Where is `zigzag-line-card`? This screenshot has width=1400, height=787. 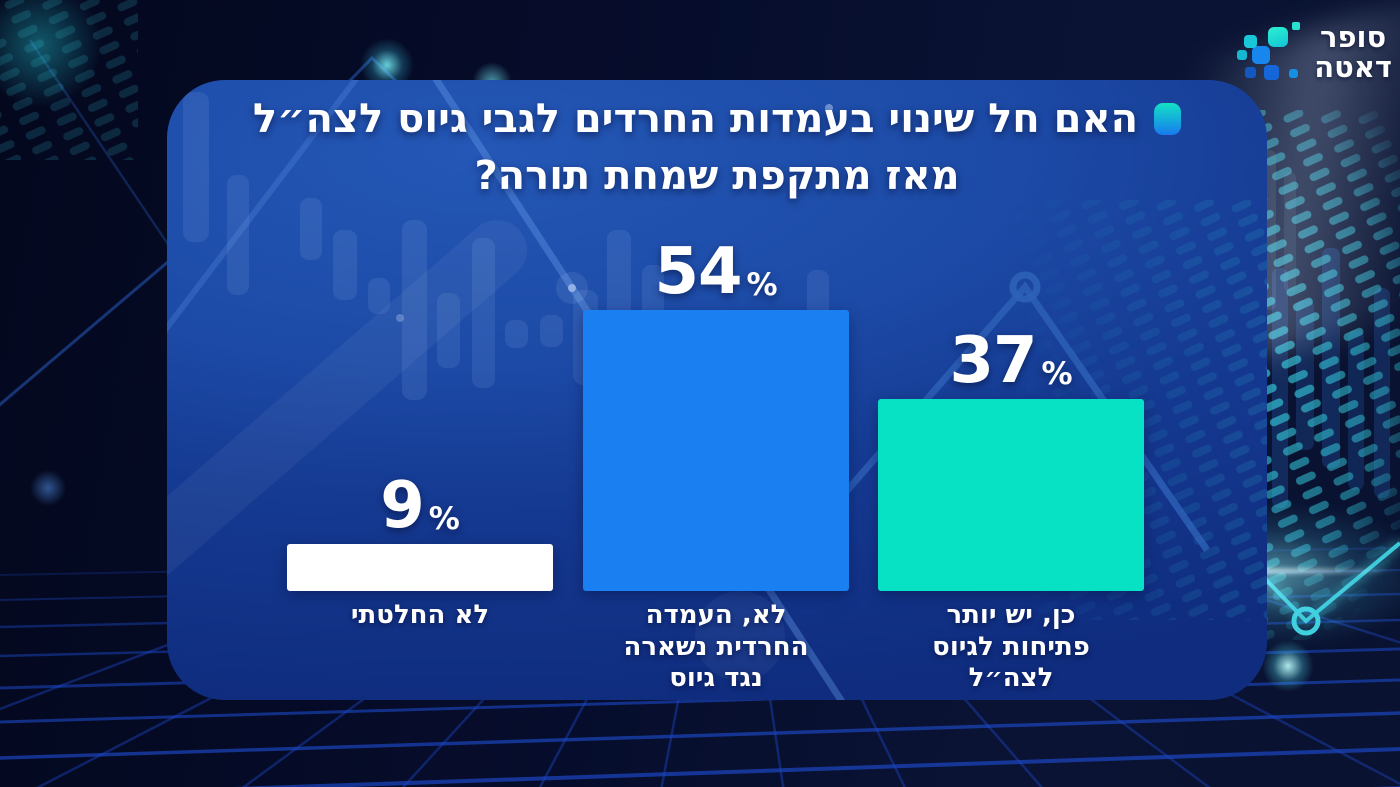
zigzag-line-card is located at coordinates (1001, 412).